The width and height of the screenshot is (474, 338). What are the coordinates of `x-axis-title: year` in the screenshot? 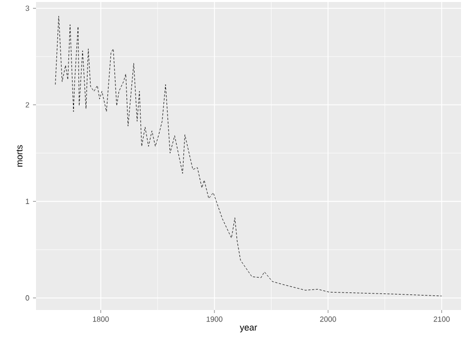 It's located at (249, 329).